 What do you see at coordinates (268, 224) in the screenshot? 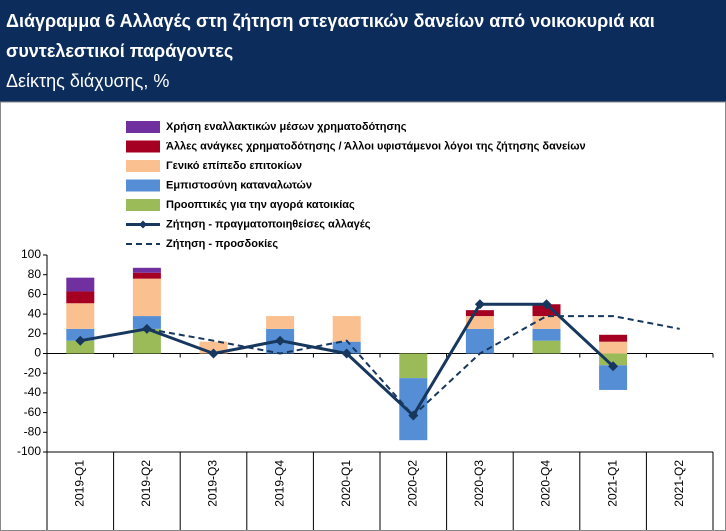
I see `legend-label: Ζήτηση - πραγματοποιηθείσες αλλαγές` at bounding box center [268, 224].